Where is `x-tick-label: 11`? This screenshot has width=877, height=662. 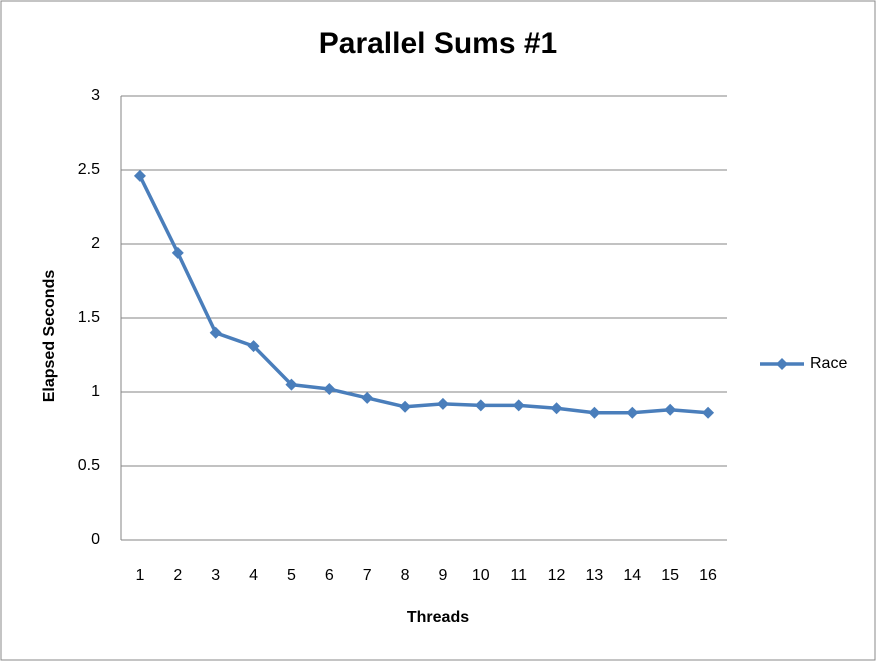 x-tick-label: 11 is located at coordinates (518, 575).